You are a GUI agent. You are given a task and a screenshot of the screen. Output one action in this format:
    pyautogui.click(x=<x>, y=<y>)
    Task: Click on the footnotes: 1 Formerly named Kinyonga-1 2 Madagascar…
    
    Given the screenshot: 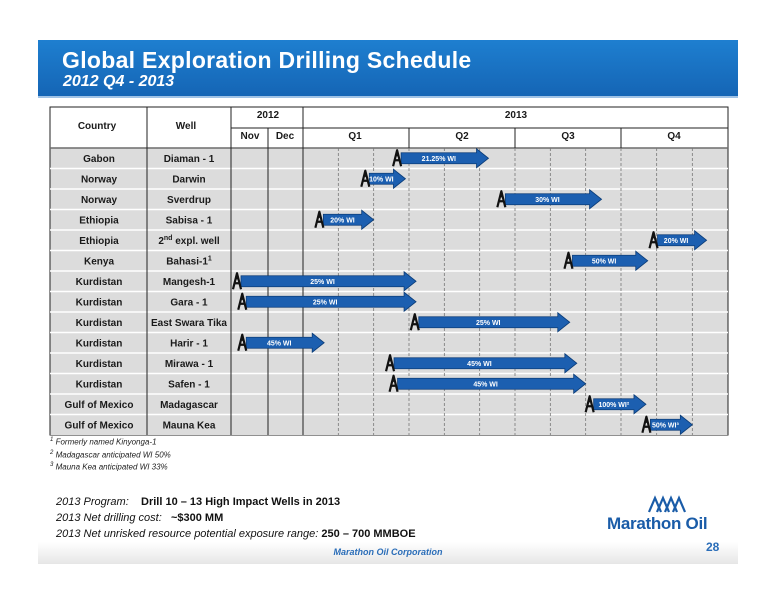 What is the action you would take?
    pyautogui.click(x=110, y=454)
    